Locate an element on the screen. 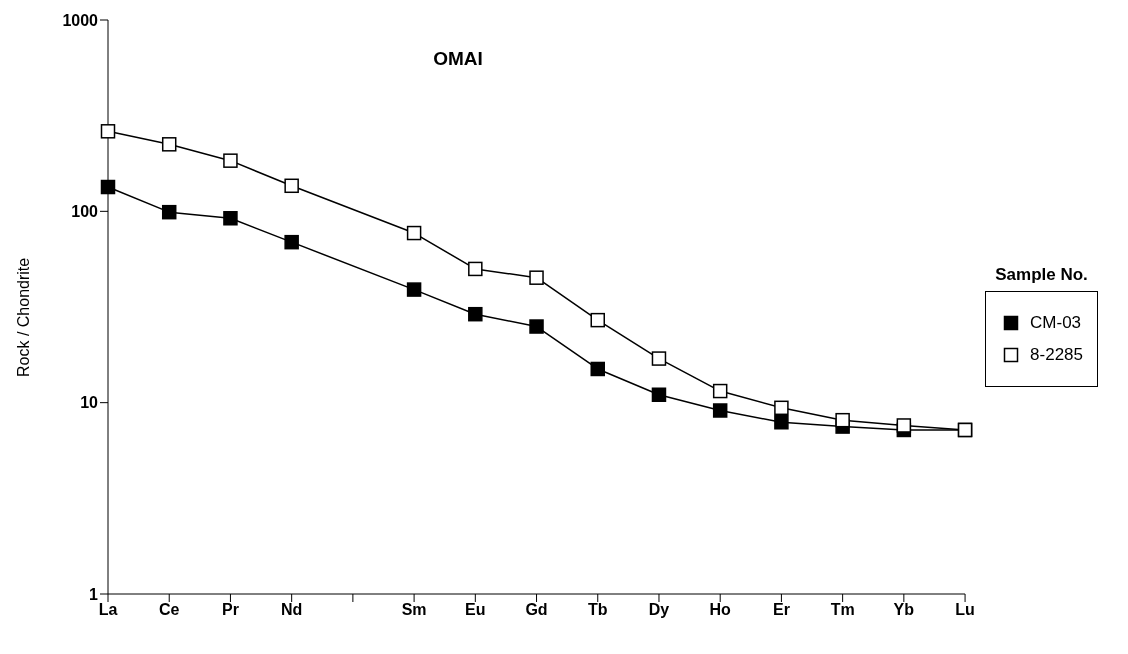 This screenshot has width=1128, height=654. y-axis-title: Rock / Chondrite is located at coordinates (23, 317).